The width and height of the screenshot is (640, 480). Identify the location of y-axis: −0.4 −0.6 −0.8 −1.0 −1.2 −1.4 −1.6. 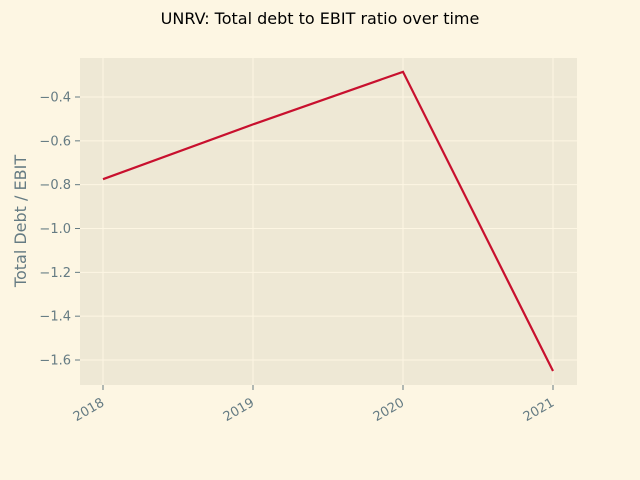
(59, 230).